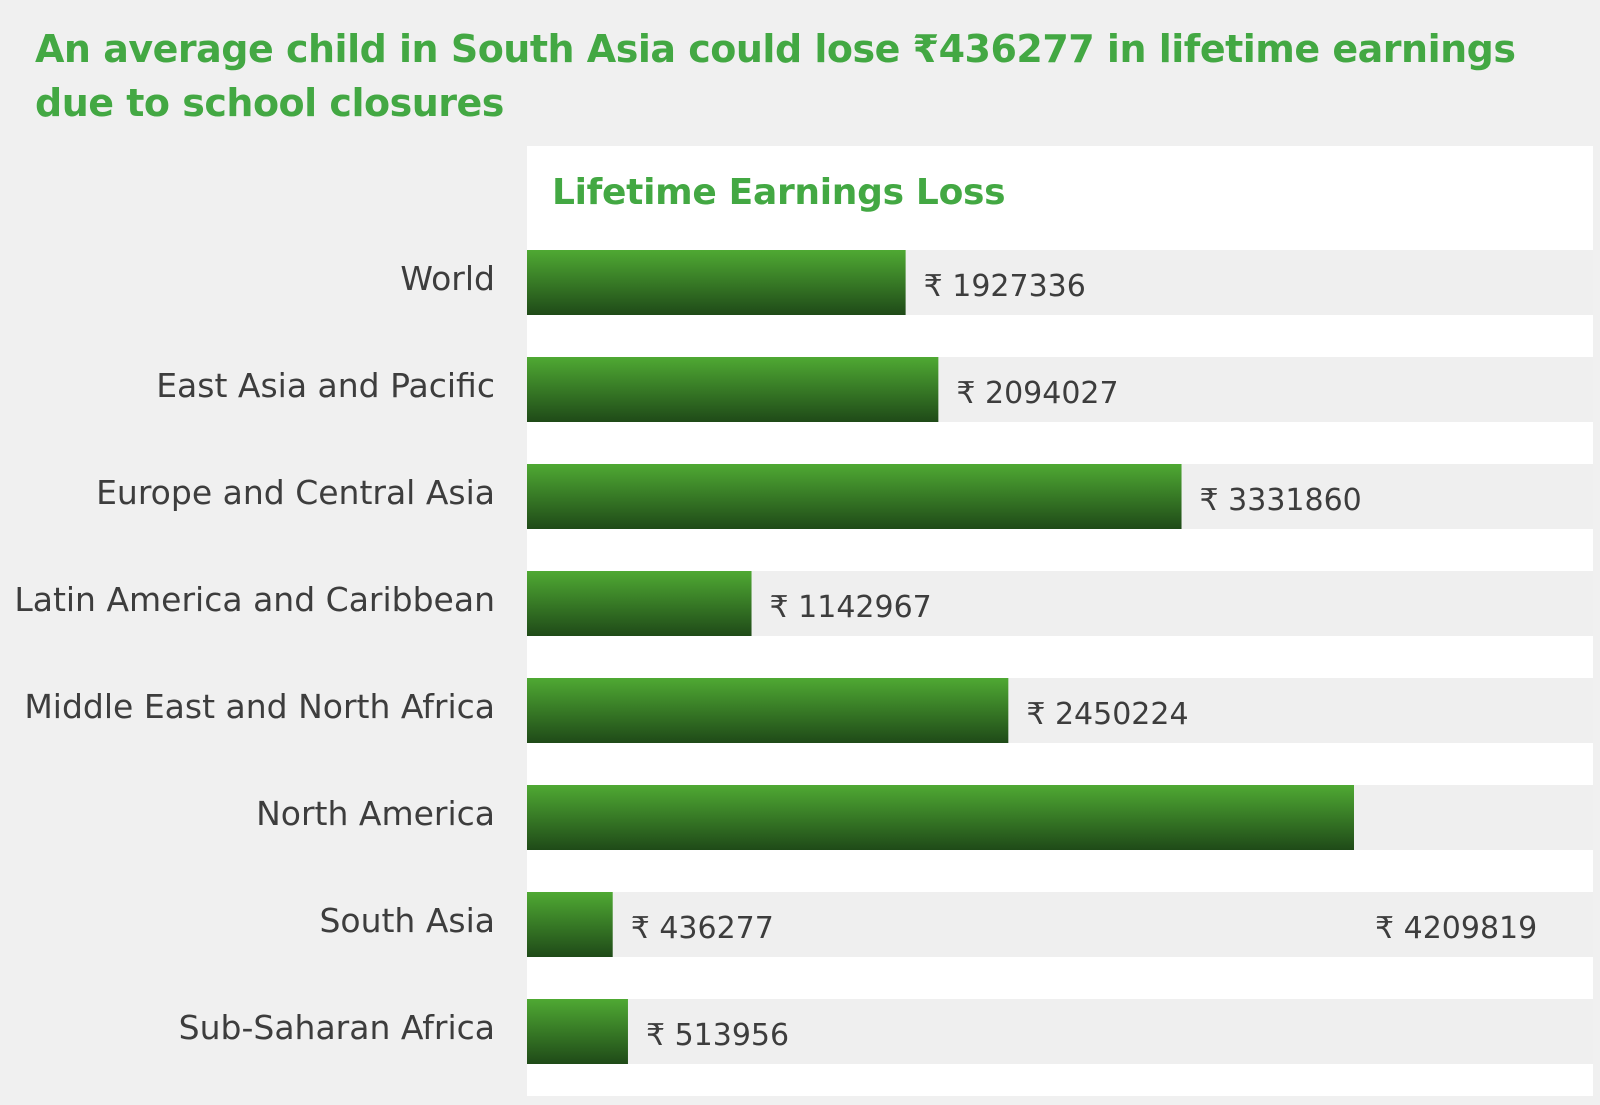 The height and width of the screenshot is (1105, 1600). I want to click on category-label: South Asia, so click(407, 920).